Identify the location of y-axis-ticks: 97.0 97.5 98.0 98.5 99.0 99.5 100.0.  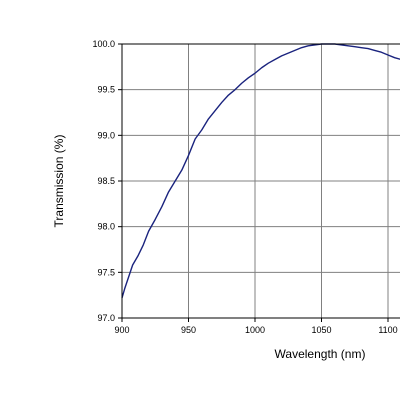
(107, 181).